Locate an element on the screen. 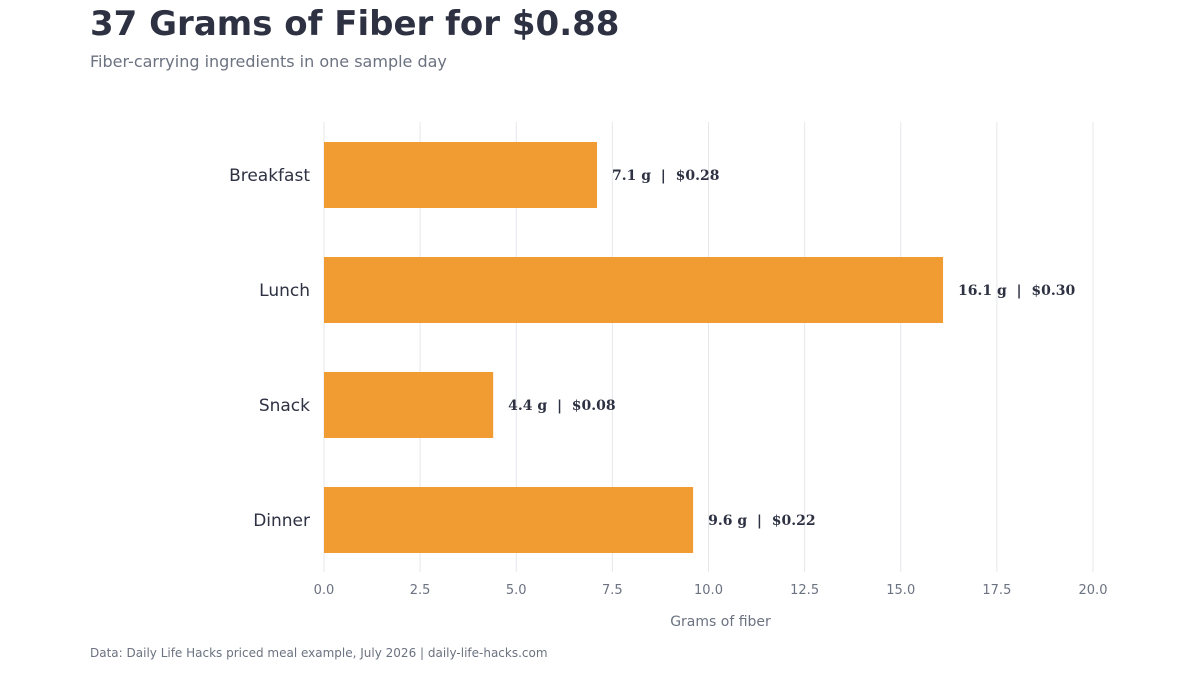  x-tick-label: 15.0 is located at coordinates (900, 590).